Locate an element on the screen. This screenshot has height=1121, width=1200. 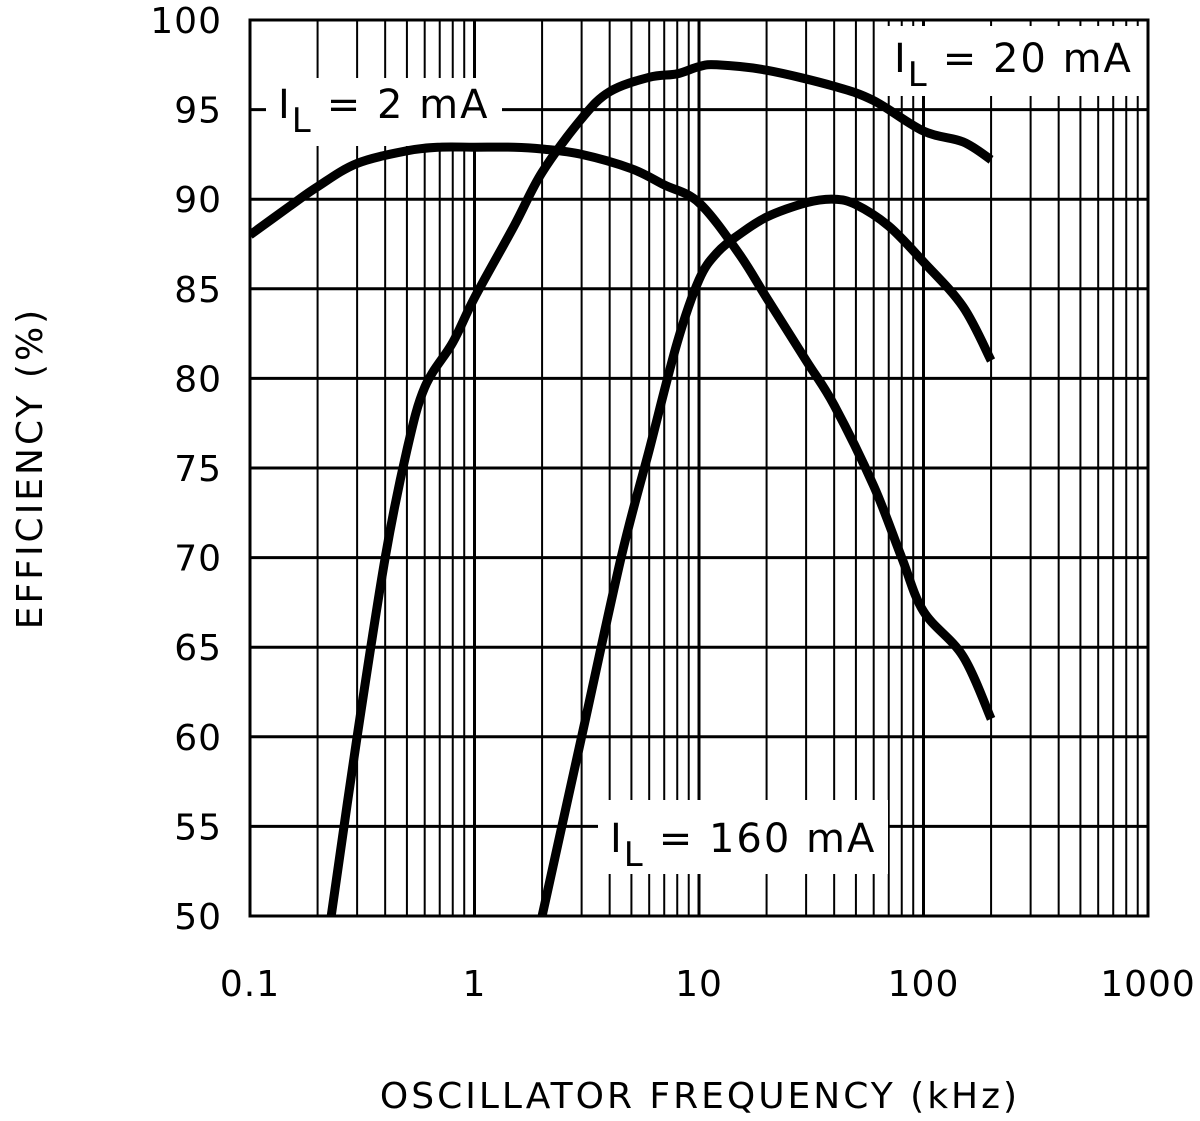
y-tick-label: 75 is located at coordinates (198, 469).